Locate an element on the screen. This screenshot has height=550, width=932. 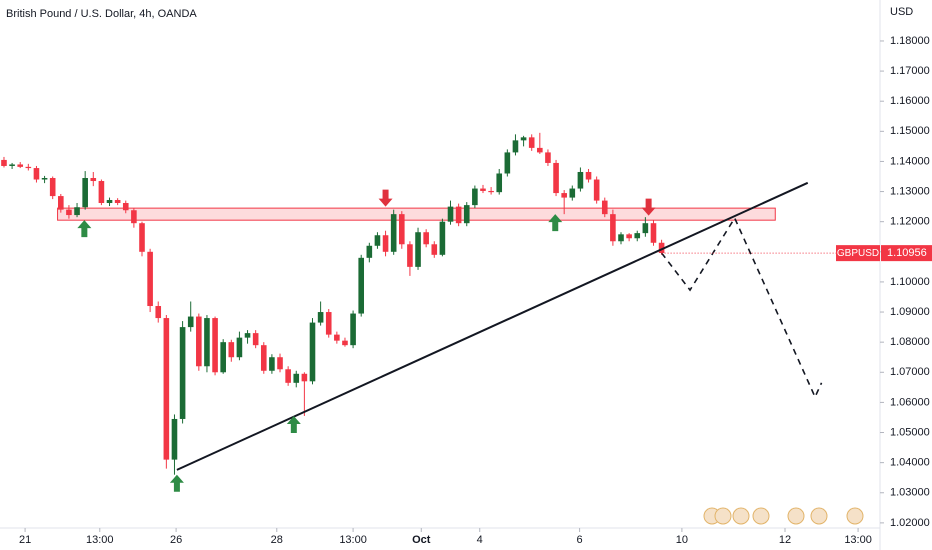
last-price-badge is located at coordinates (906, 253).